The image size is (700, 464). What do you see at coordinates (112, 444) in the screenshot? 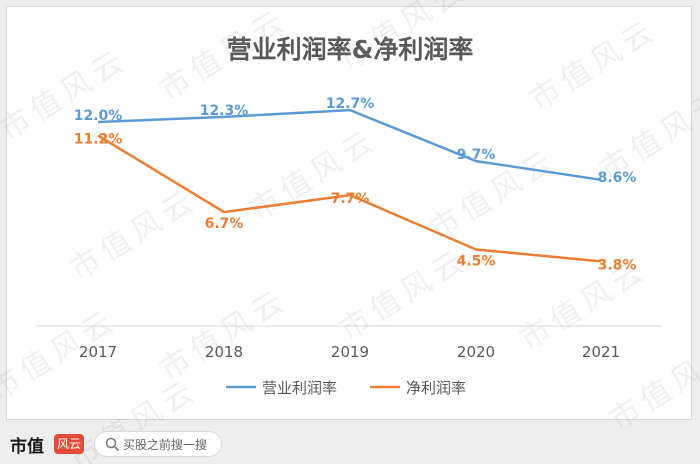
I see `search-icon` at bounding box center [112, 444].